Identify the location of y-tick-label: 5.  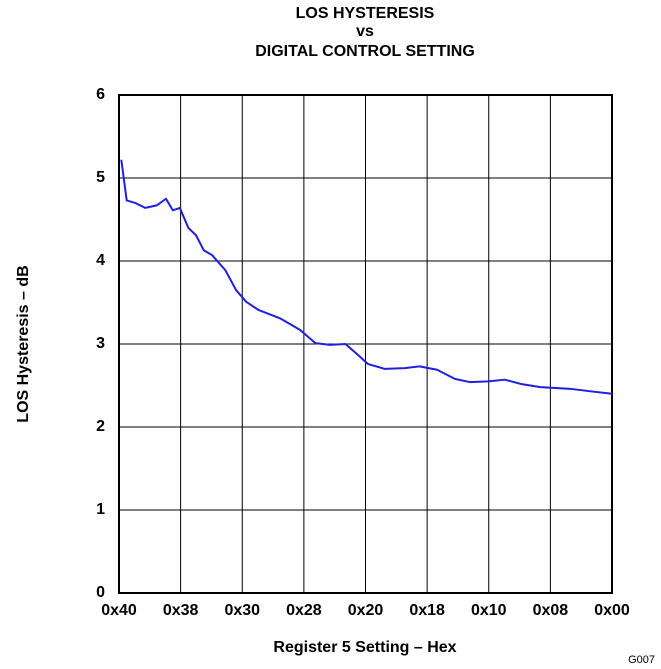
(100, 177).